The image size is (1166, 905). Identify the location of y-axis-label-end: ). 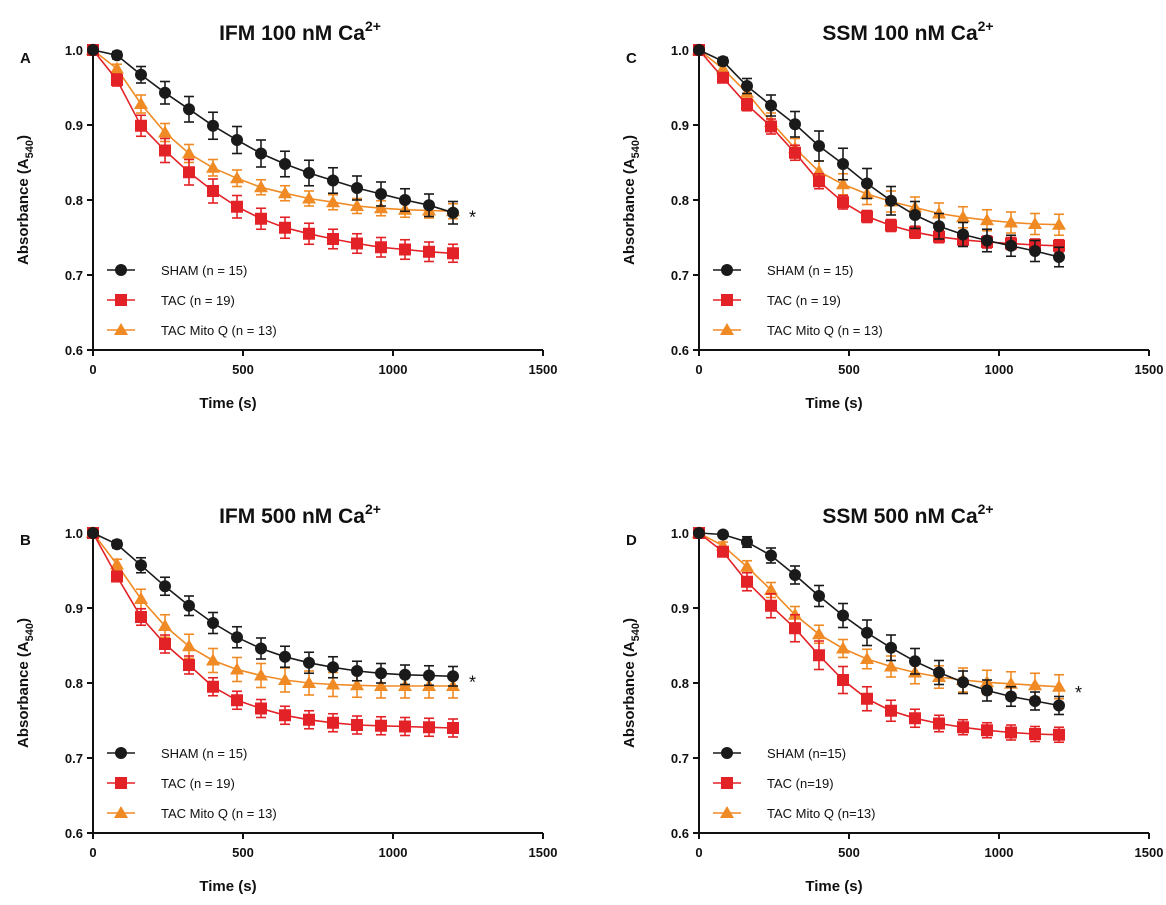
(629, 620).